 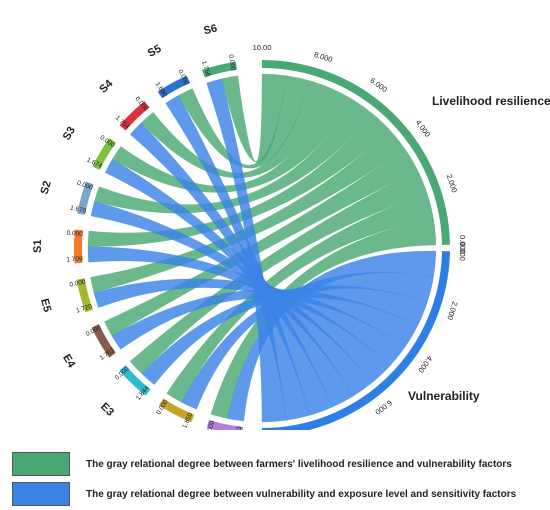 What do you see at coordinates (134, 116) in the screenshot?
I see `factor-arc-s4` at bounding box center [134, 116].